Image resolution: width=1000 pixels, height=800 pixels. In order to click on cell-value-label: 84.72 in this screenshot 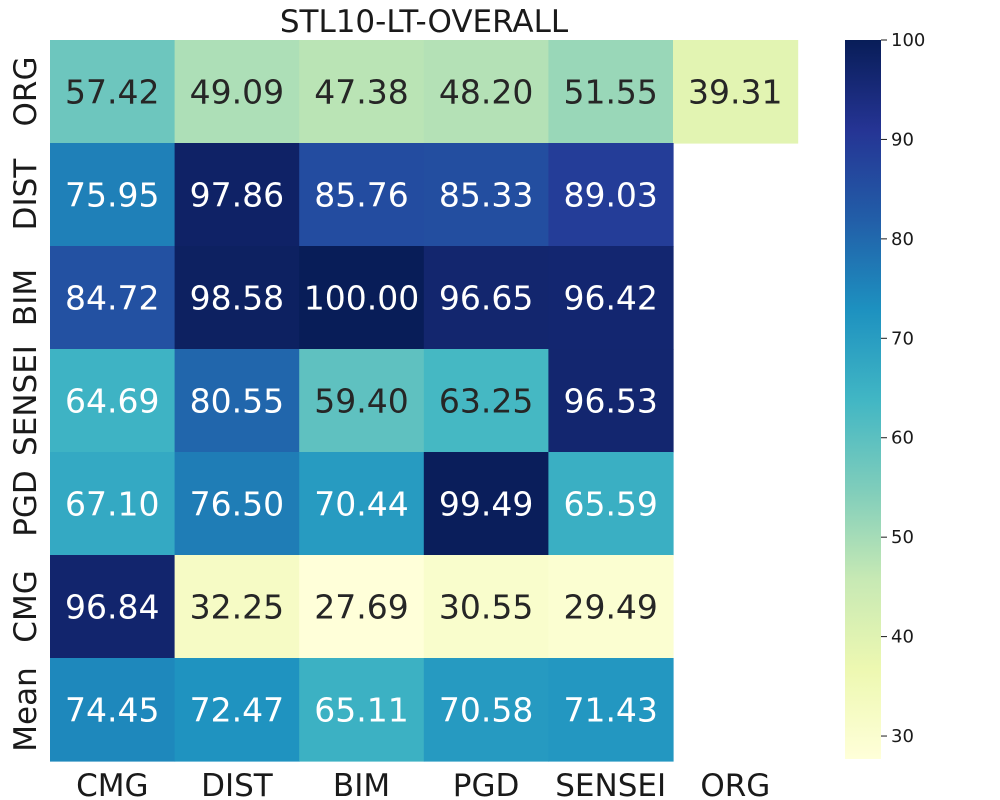, I will do `click(112, 298)`.